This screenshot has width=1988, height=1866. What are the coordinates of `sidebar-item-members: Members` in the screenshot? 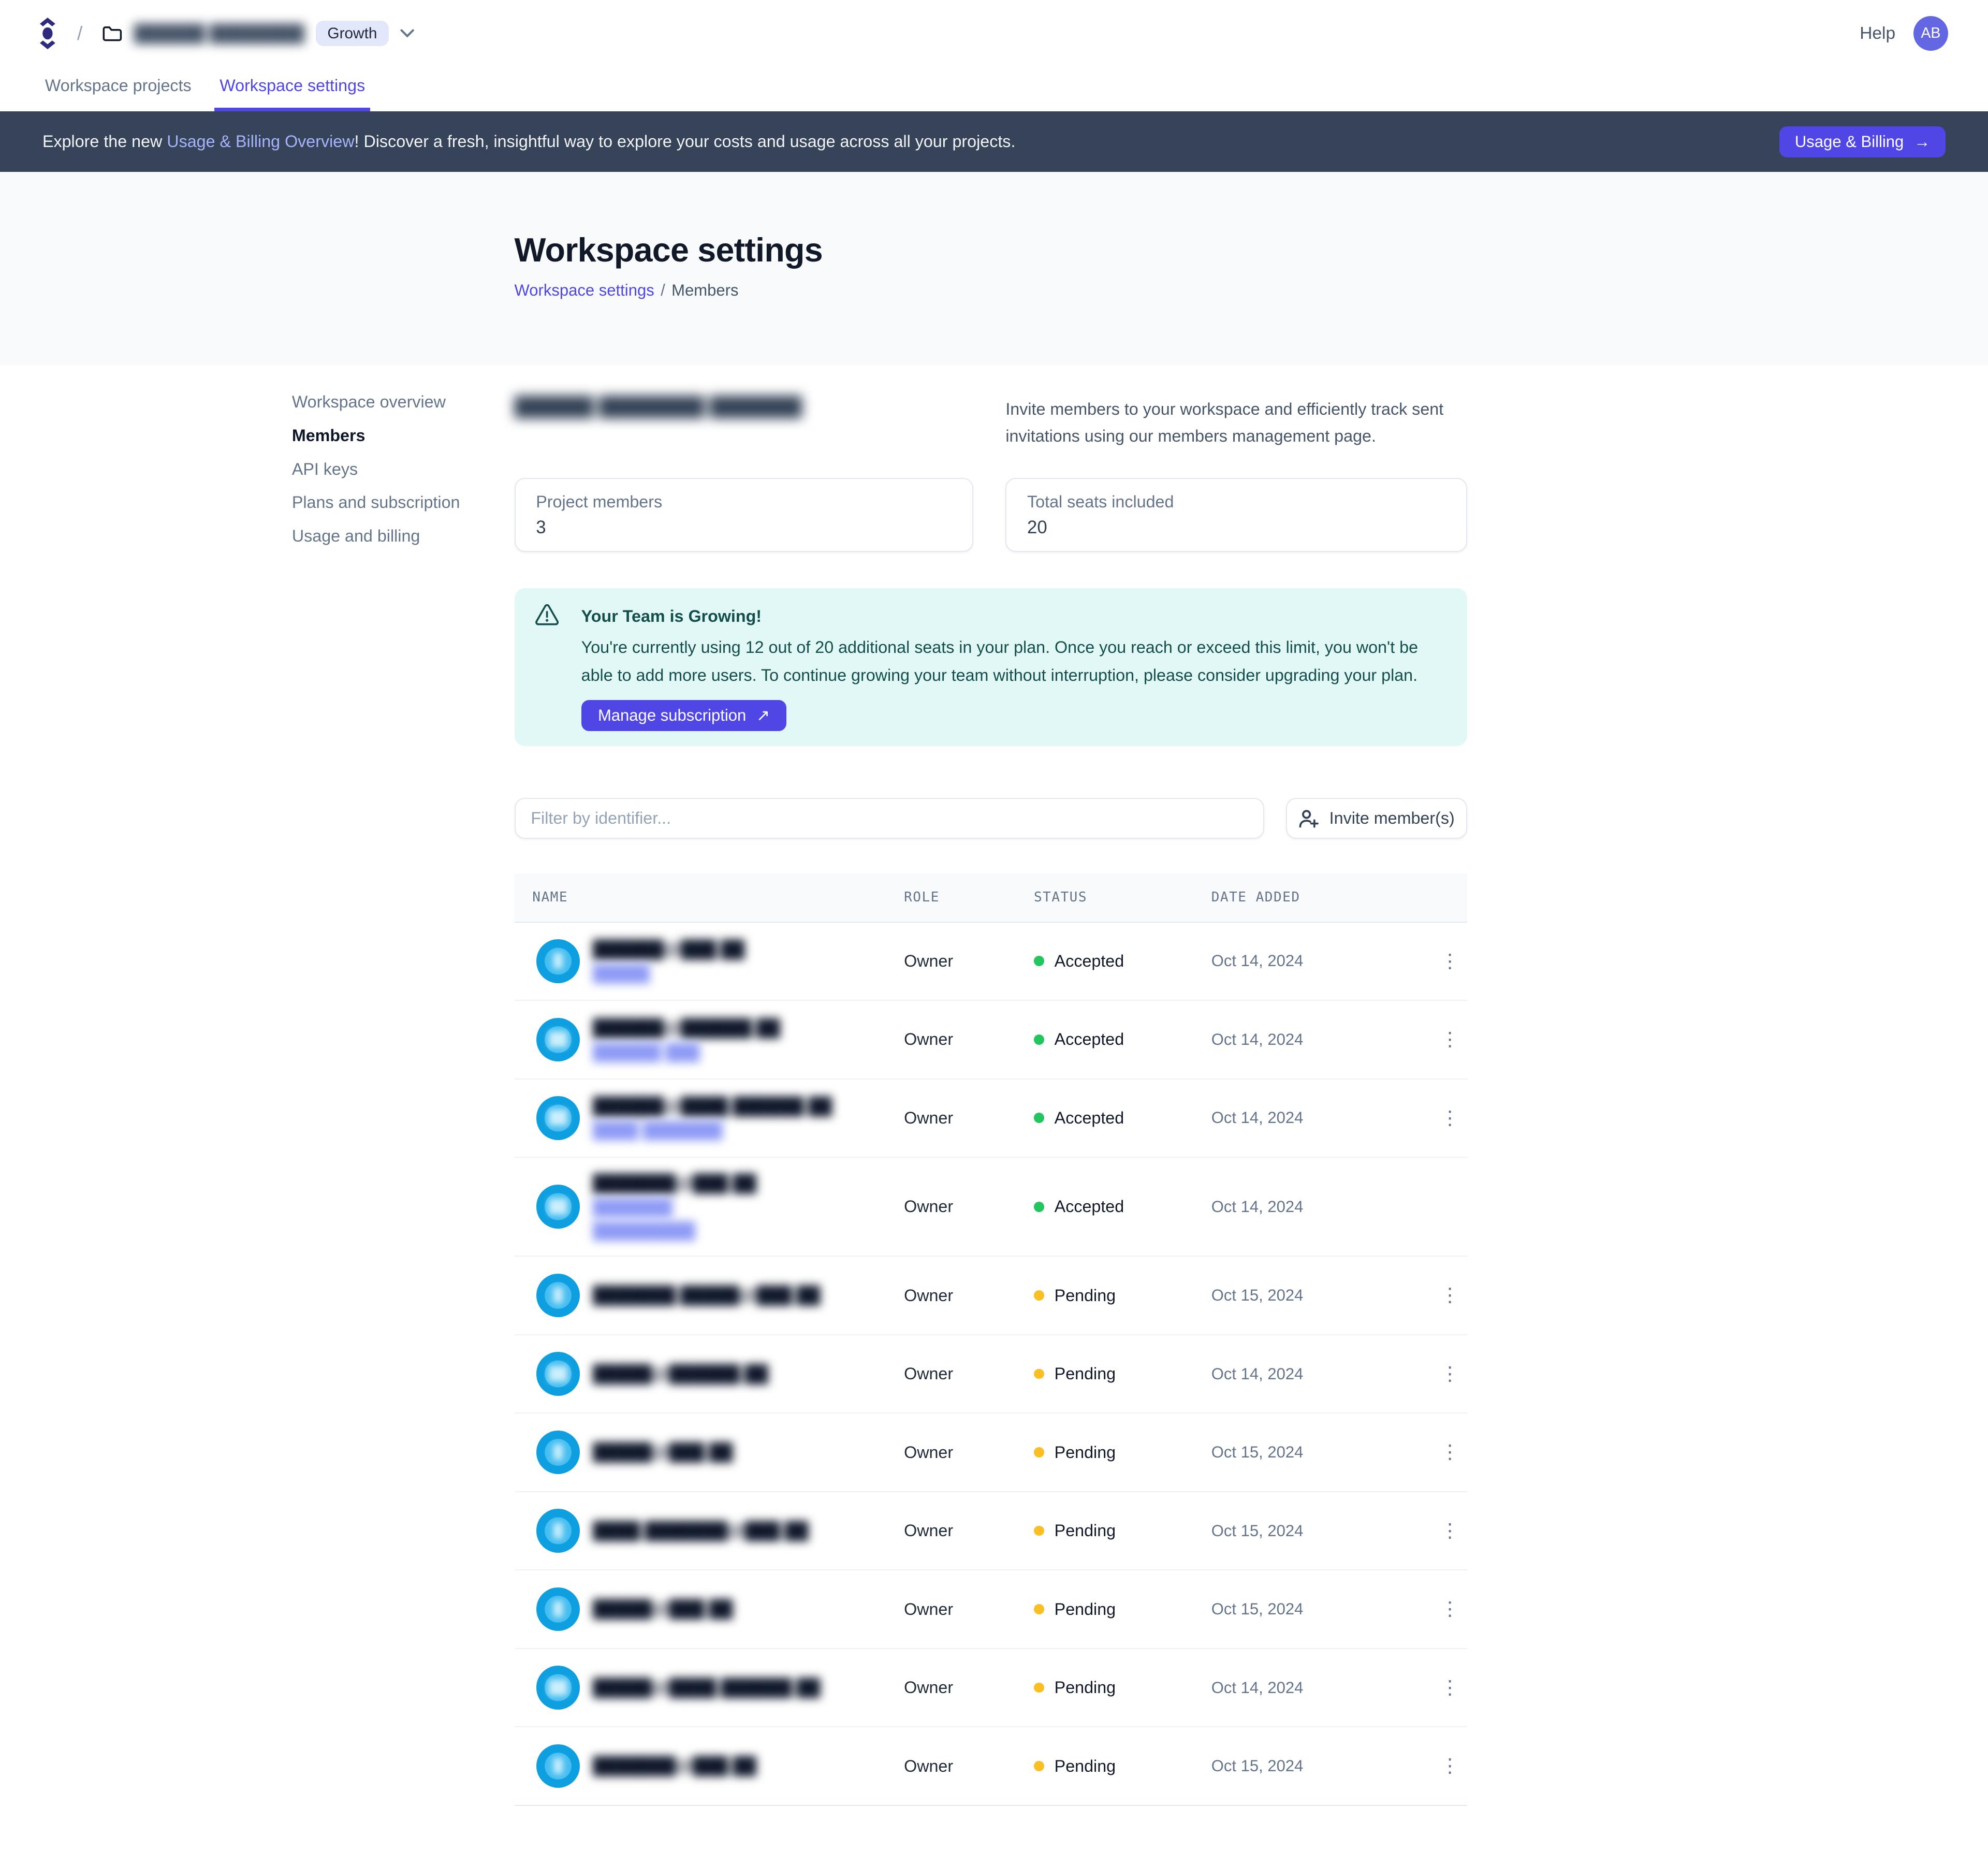 It's located at (328, 435).